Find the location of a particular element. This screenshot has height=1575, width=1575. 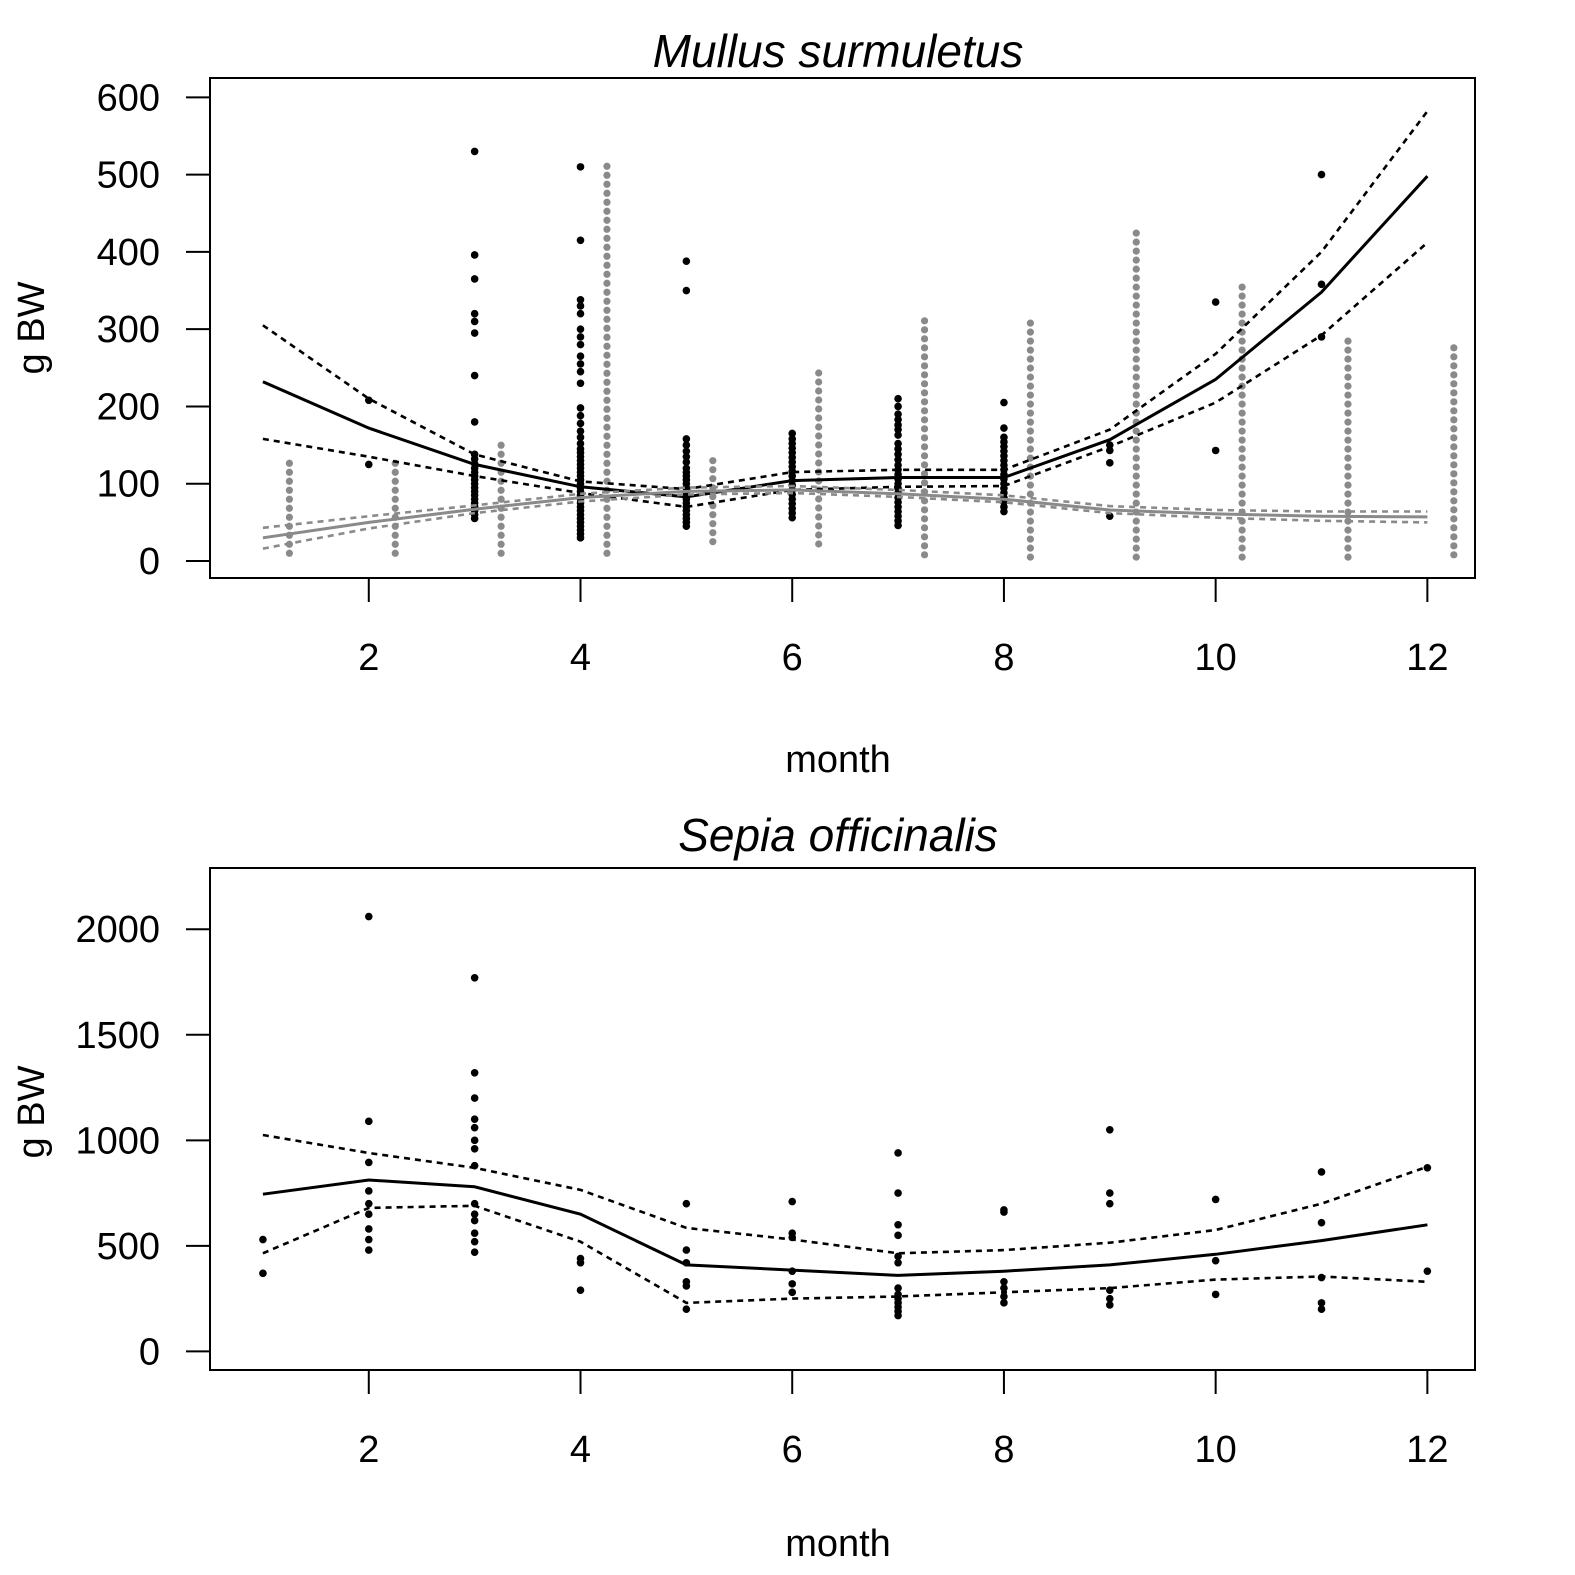

x-tick-label: 8 is located at coordinates (1003, 1450).